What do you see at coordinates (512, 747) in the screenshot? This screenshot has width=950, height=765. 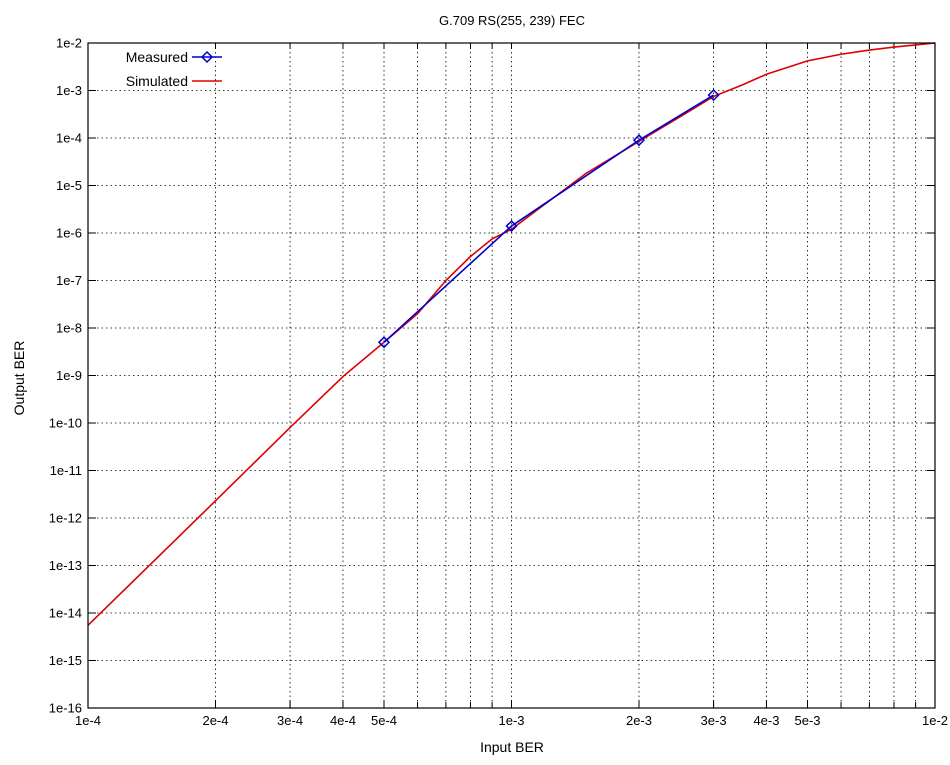 I see `x-axis-label: Input BER` at bounding box center [512, 747].